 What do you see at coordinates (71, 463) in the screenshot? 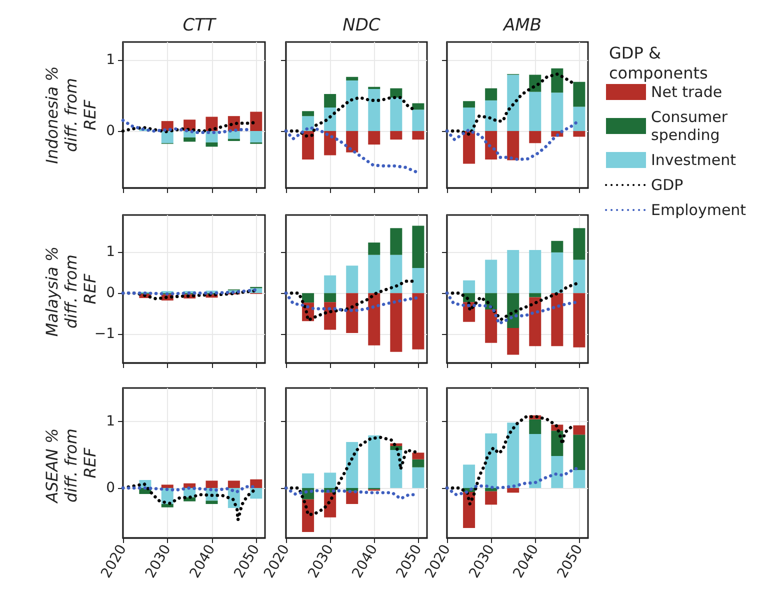
I see `y-axis-title: ASEAN % diff. from REF` at bounding box center [71, 463].